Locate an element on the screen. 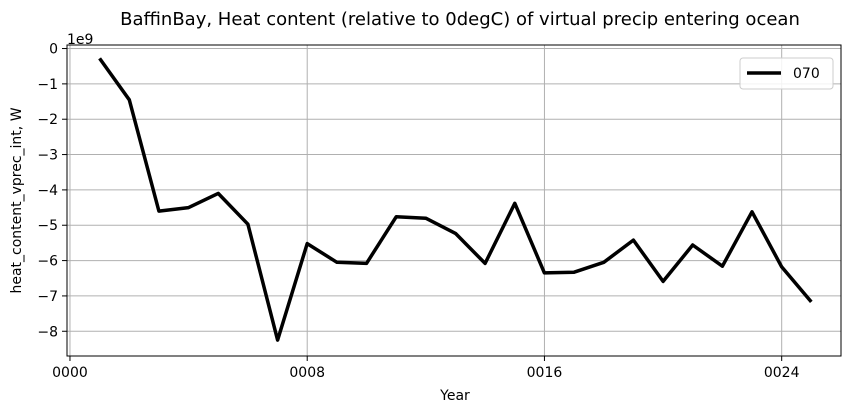  y-tick-label: 0 is located at coordinates (53, 50).